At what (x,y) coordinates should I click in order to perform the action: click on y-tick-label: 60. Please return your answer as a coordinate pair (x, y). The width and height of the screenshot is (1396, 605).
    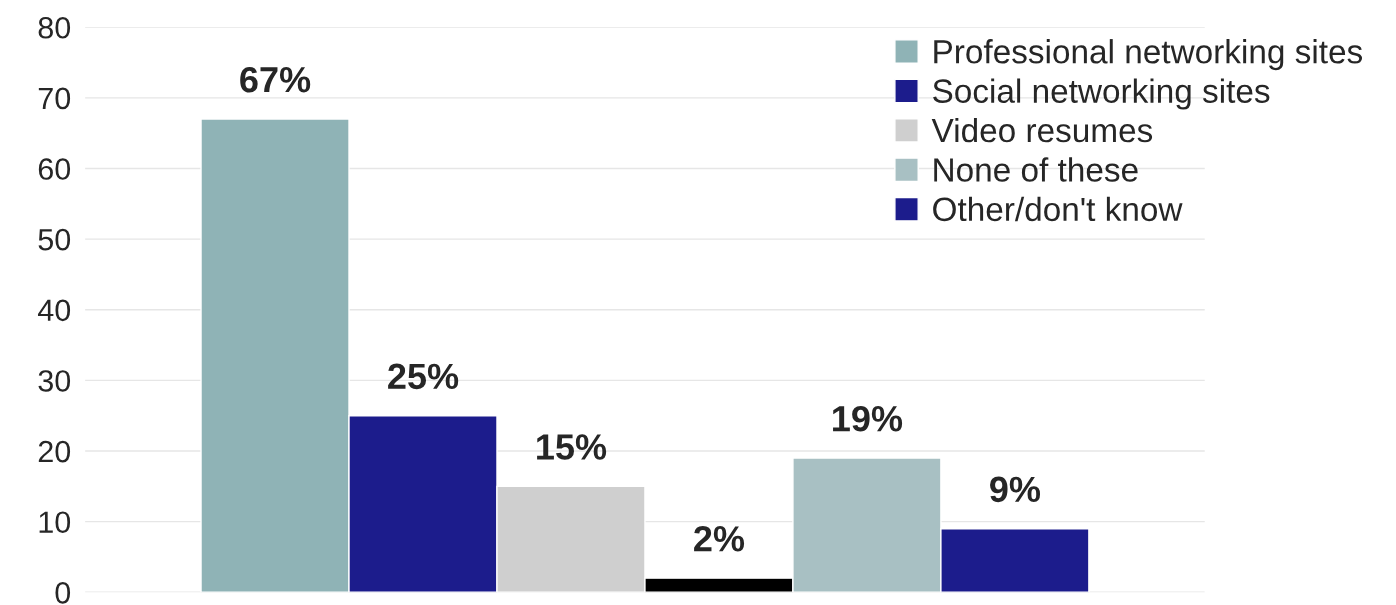
    Looking at the image, I should click on (54, 169).